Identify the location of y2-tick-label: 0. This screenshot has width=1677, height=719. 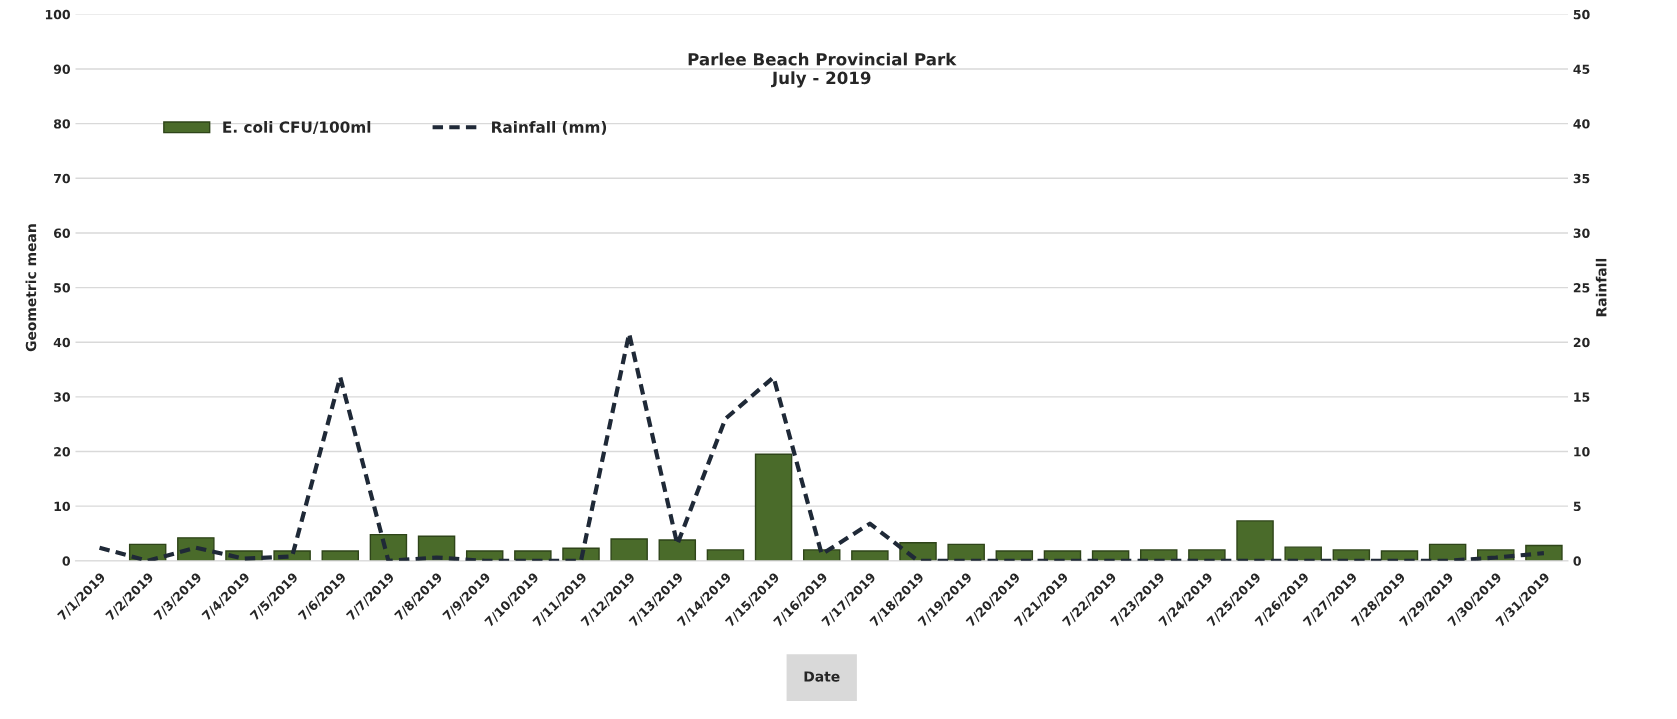
(1577, 561).